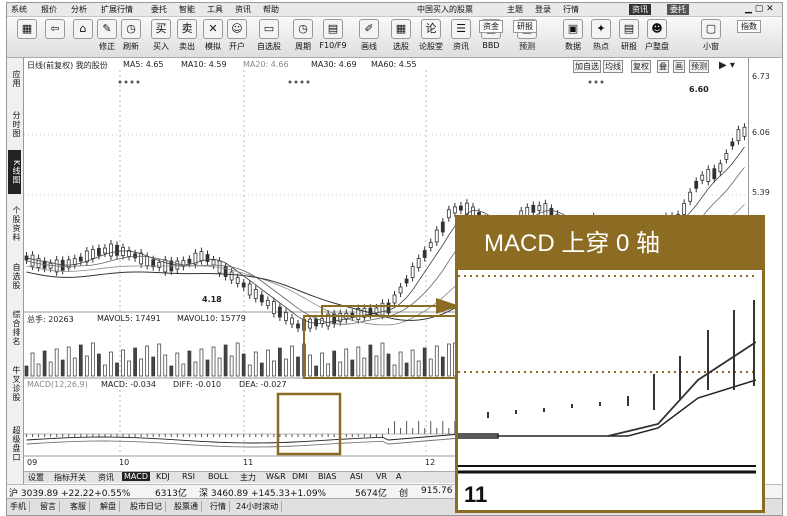  I want to click on tab-macd-3: MACD, so click(136, 476).